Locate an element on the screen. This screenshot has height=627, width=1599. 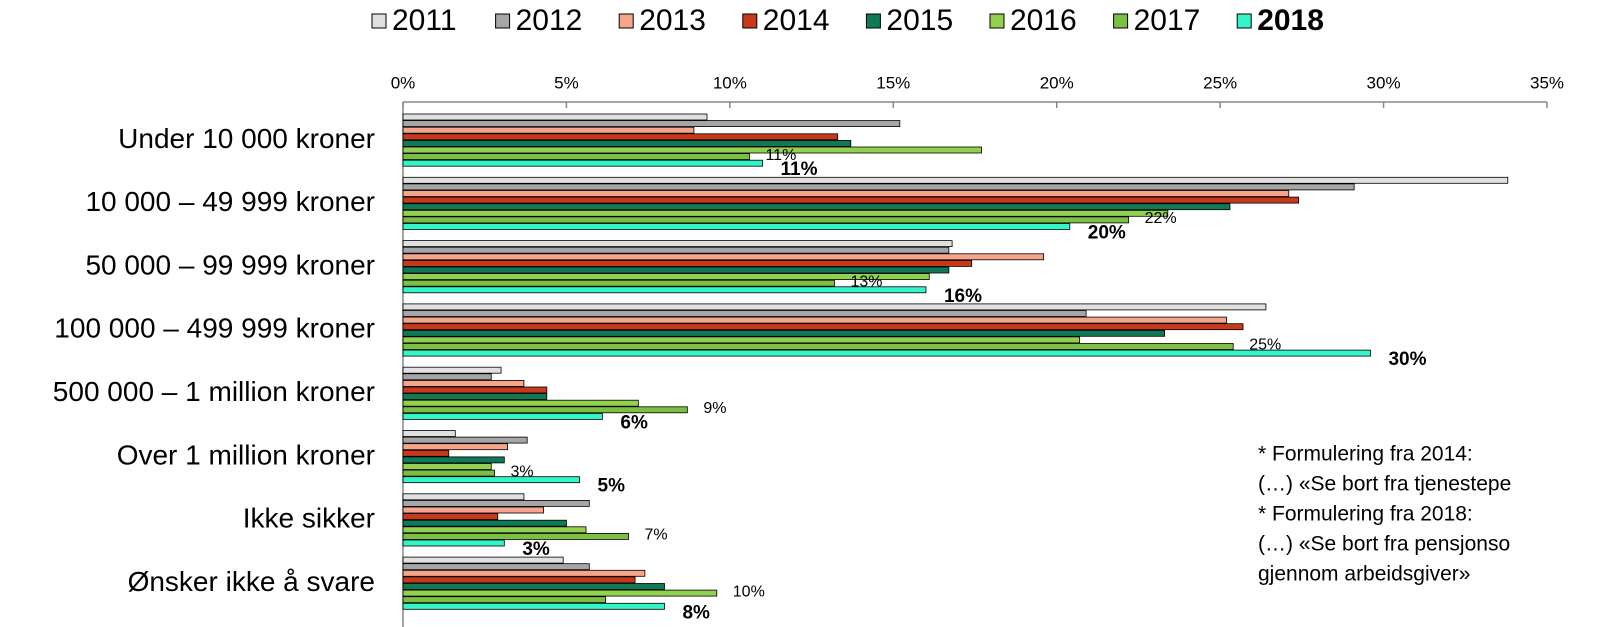
data-label: 25% is located at coordinates (1265, 345).